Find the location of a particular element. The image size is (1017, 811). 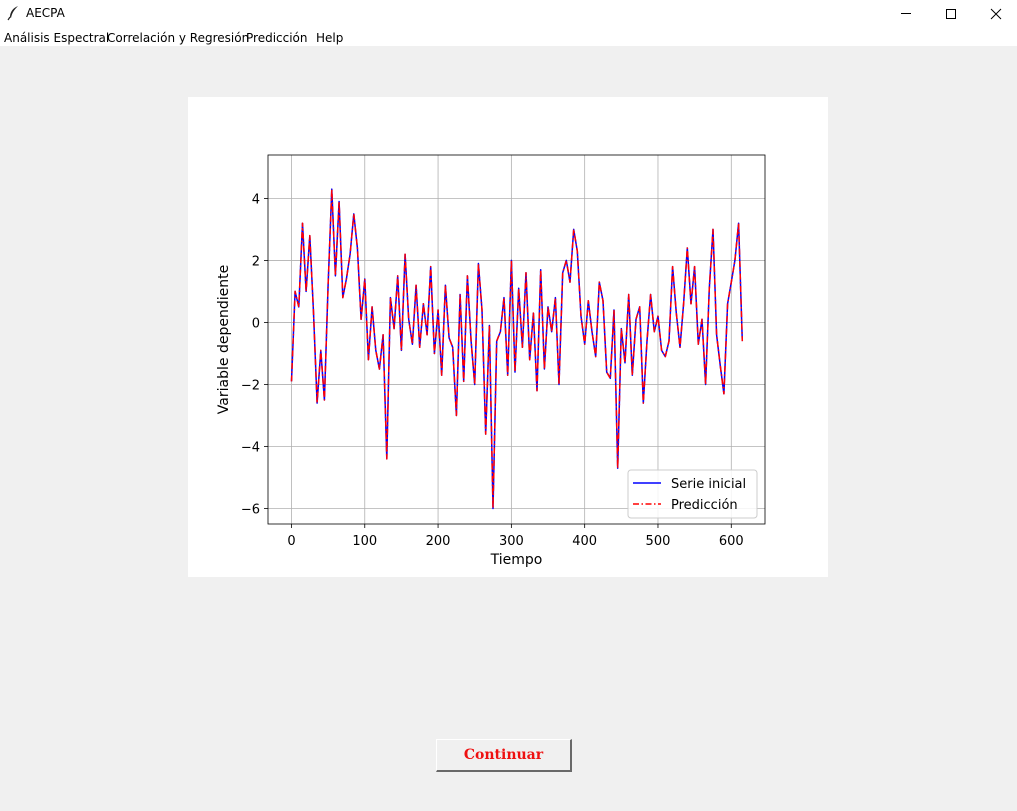

x-axis-label: Tiempo is located at coordinates (516, 560).